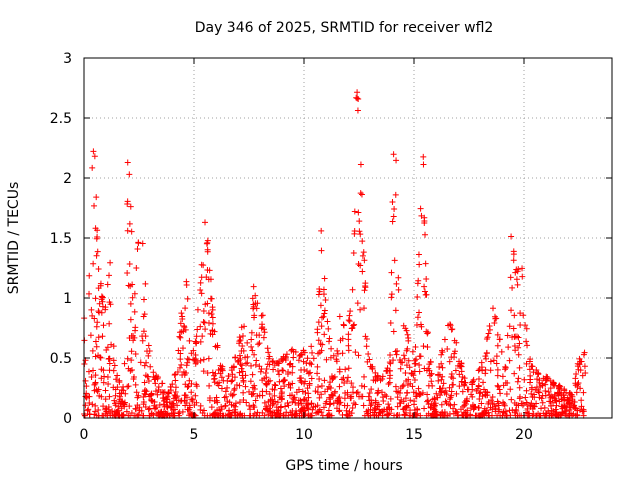 This screenshot has height=480, width=640. Describe the element at coordinates (14, 238) in the screenshot. I see `y-axis-label: SRMTID / TECUs` at that location.